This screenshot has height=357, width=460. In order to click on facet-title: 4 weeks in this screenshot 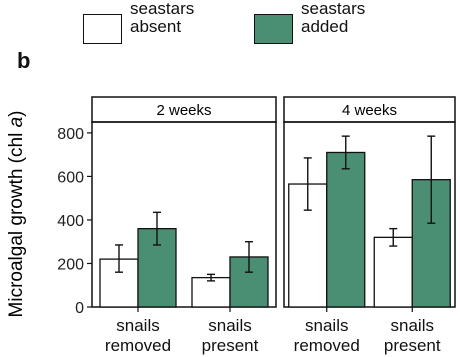, I will do `click(369, 110)`.